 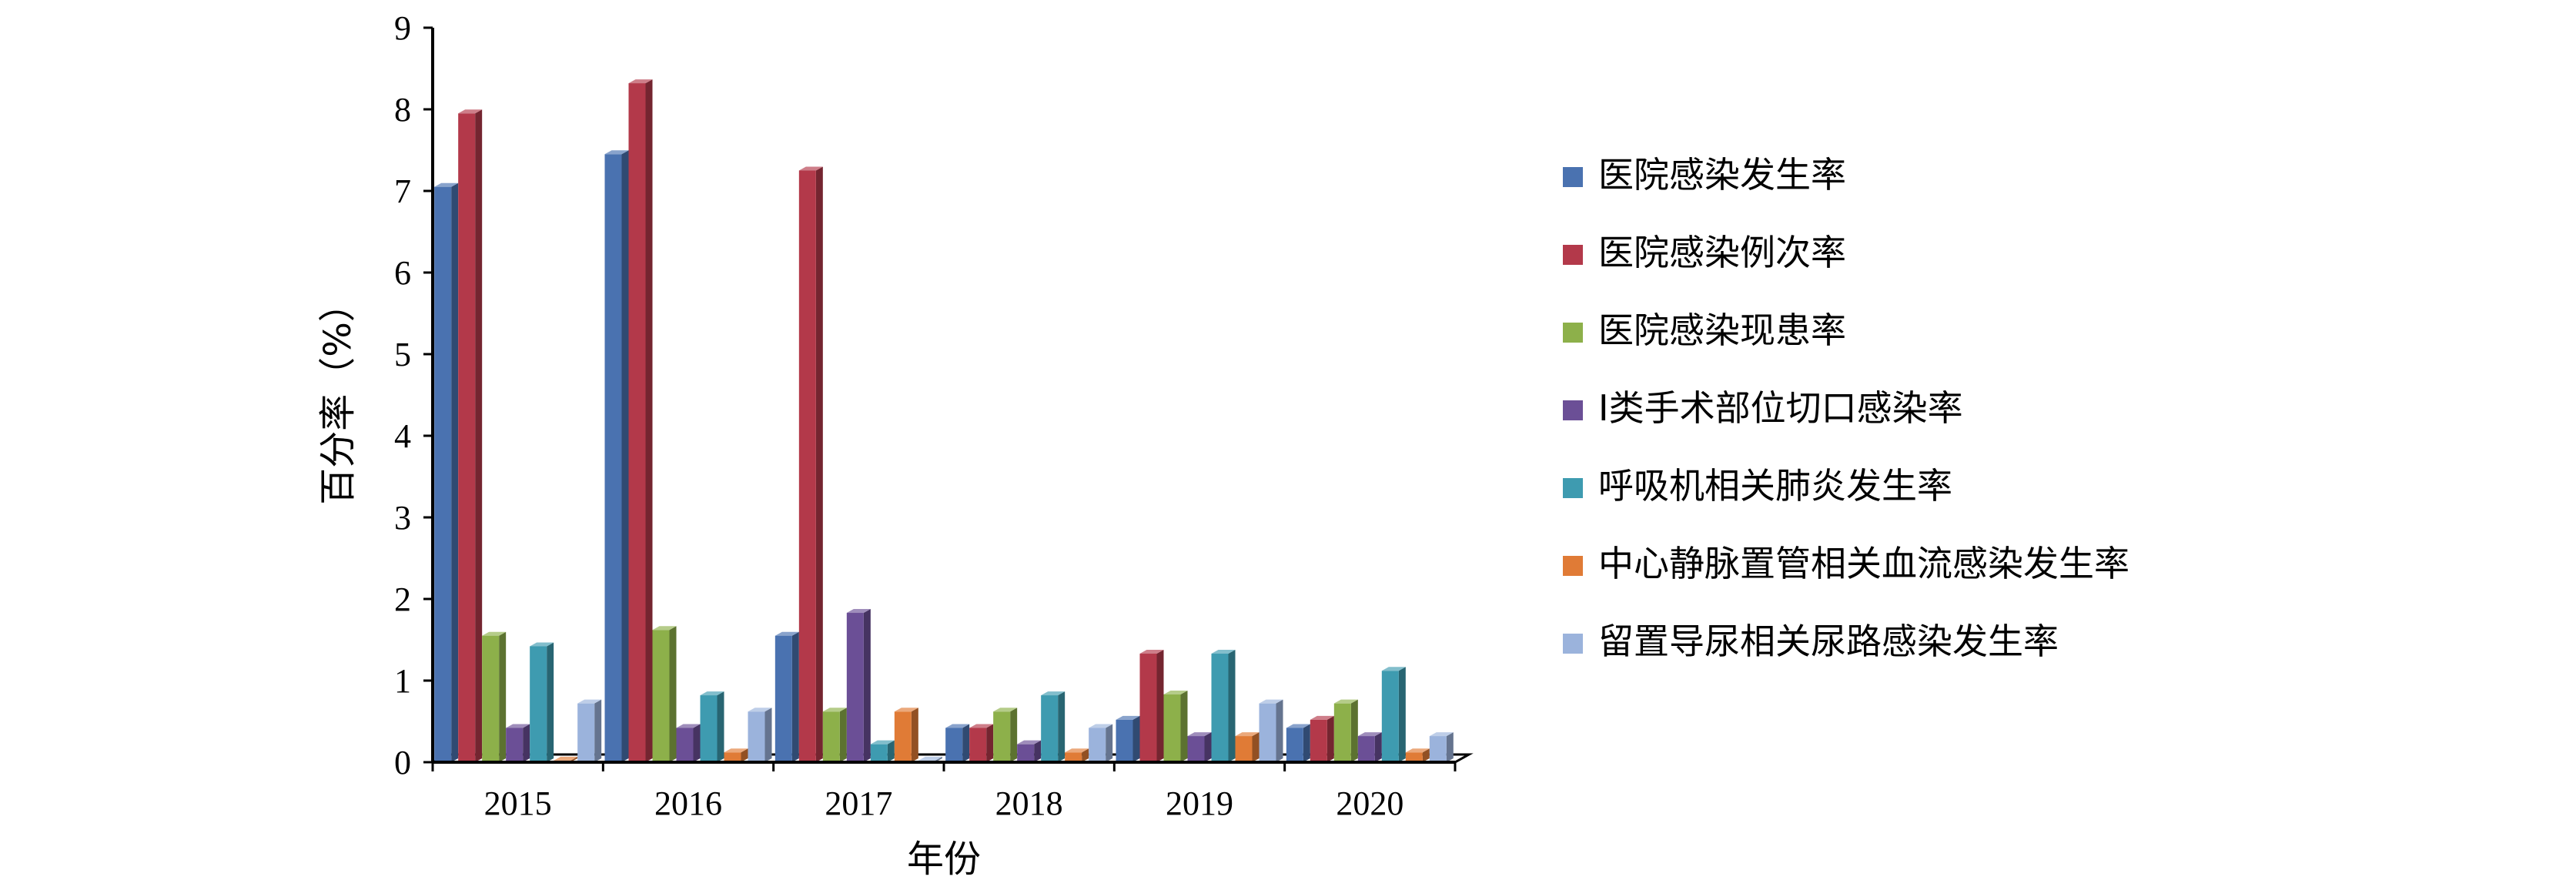 What do you see at coordinates (402, 518) in the screenshot?
I see `y-tick-label: 3` at bounding box center [402, 518].